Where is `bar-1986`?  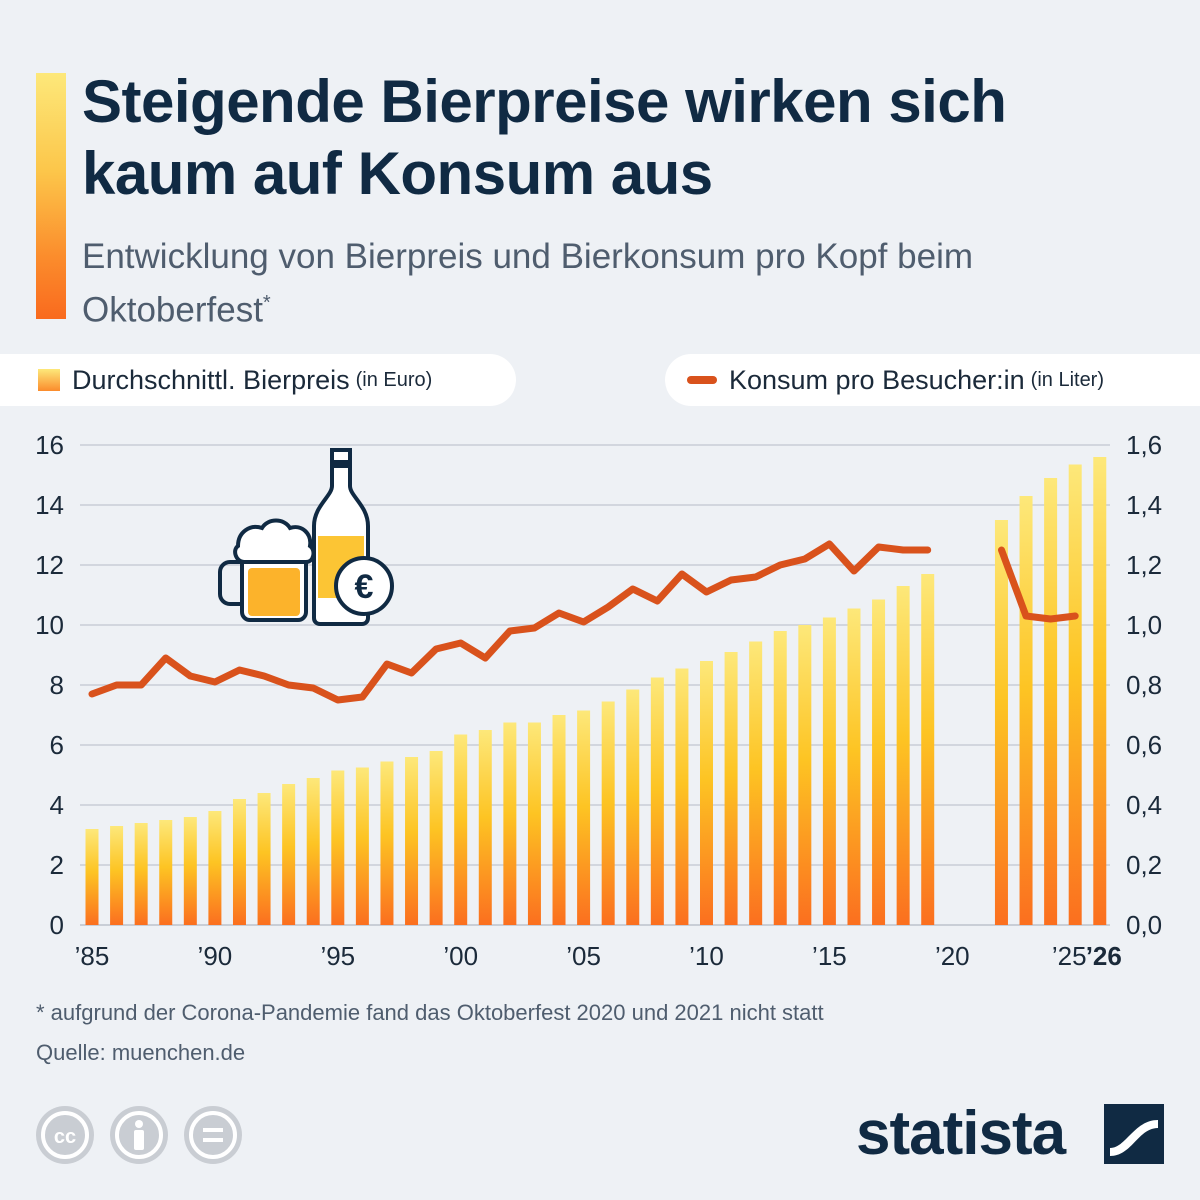
bar-1986 is located at coordinates (117, 875).